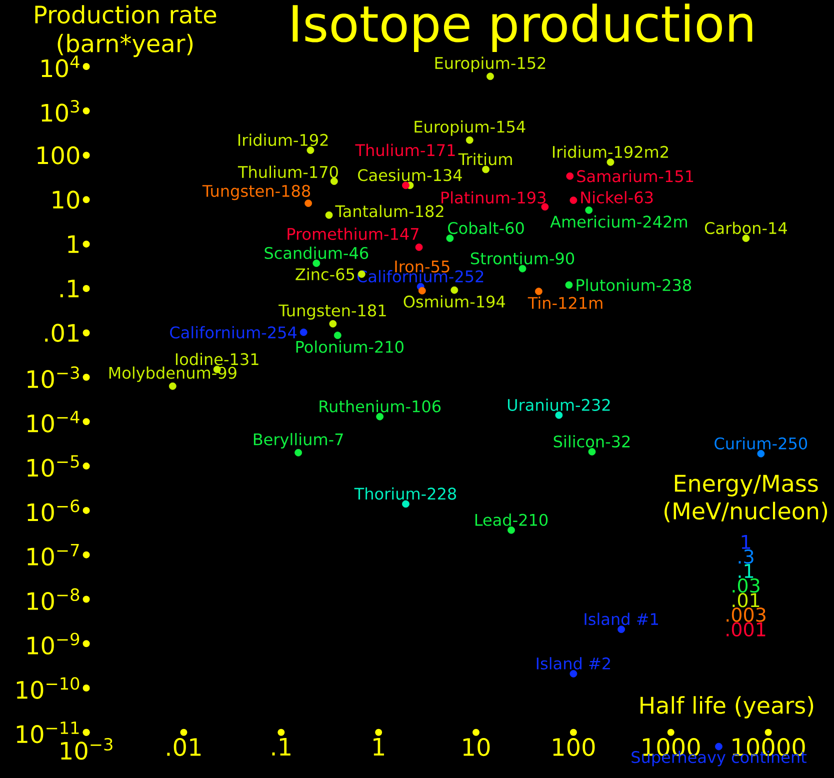  Describe the element at coordinates (410, 175) in the screenshot. I see `annotation: Caesium-134` at that location.